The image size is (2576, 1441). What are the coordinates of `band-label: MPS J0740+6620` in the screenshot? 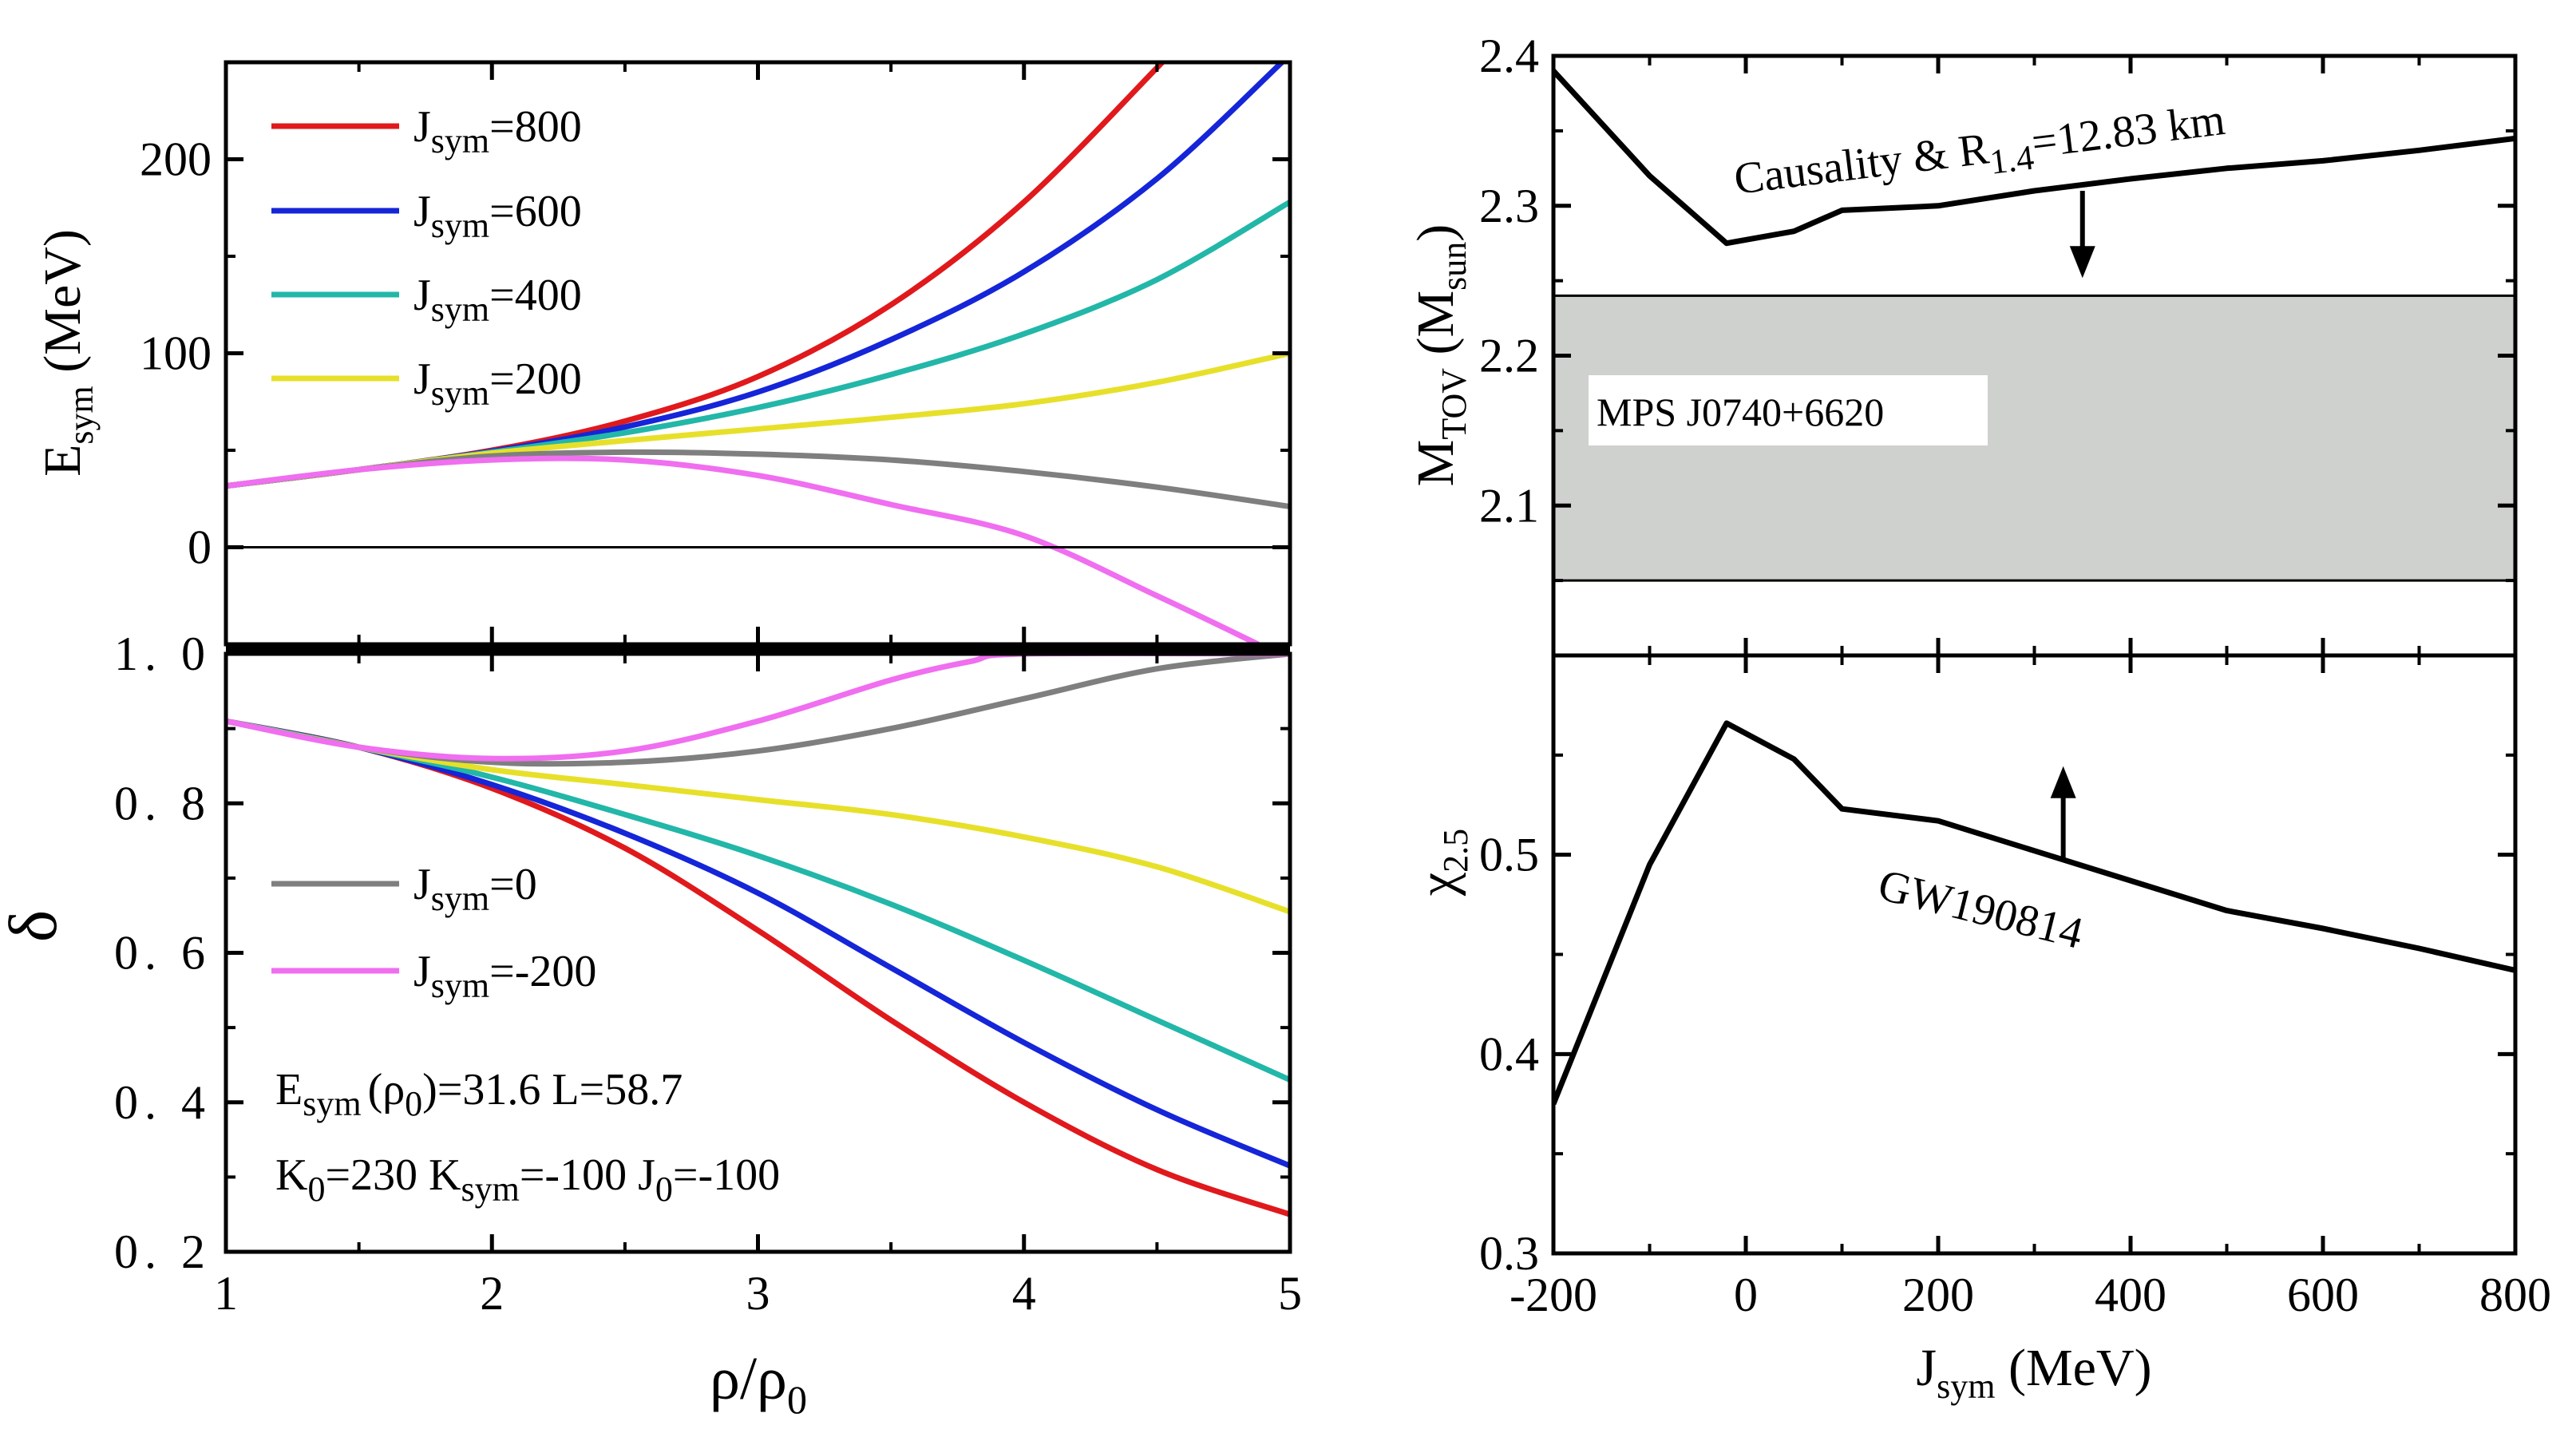 It's located at (1741, 412).